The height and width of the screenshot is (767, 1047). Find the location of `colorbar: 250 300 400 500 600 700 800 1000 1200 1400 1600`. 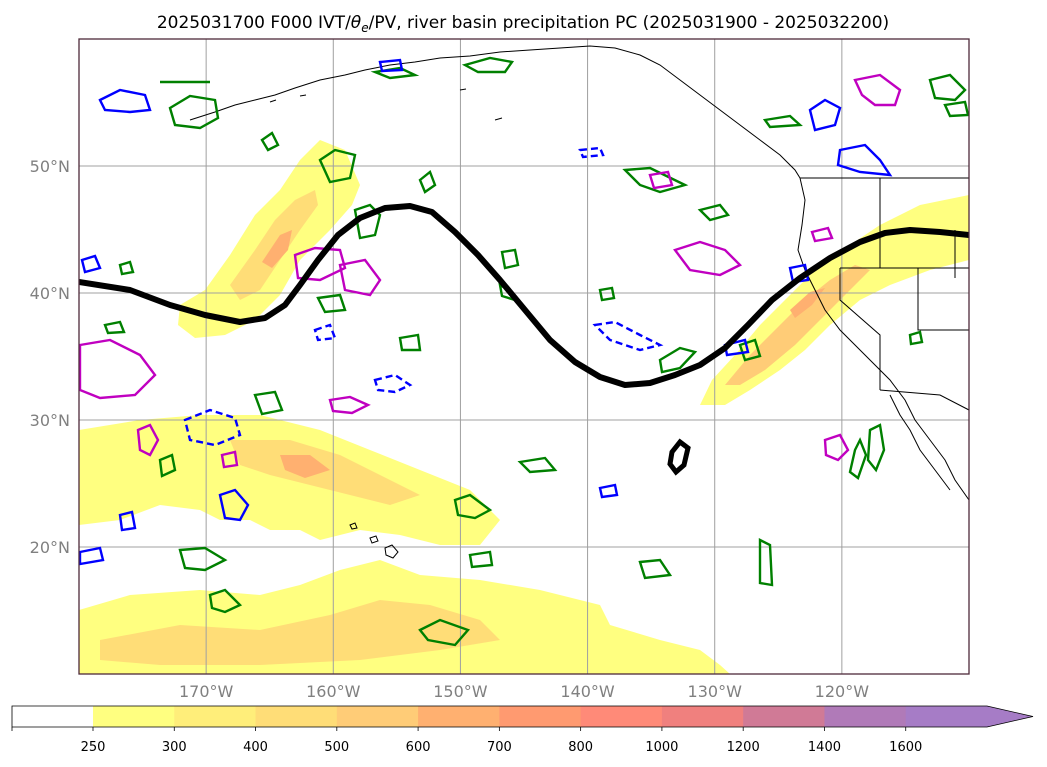

colorbar: 250 300 400 500 600 700 800 1000 1200 1400 1600 is located at coordinates (522, 730).